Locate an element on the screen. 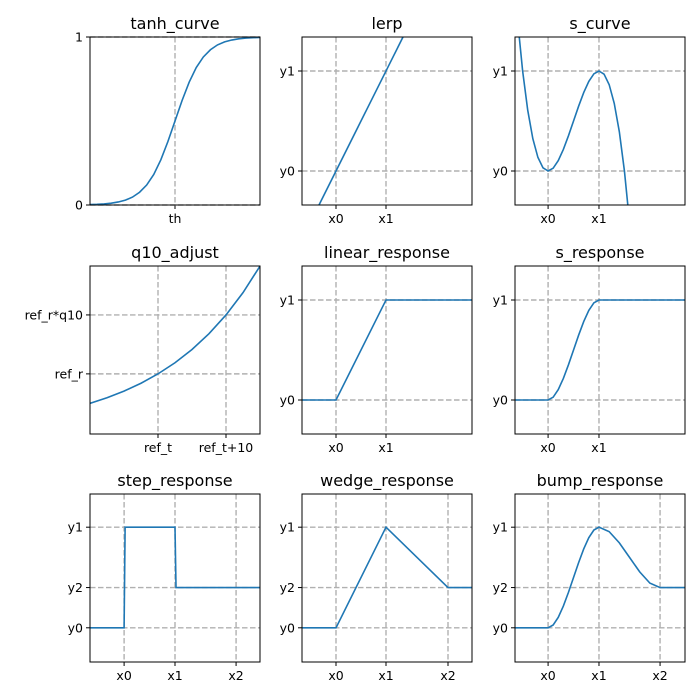  subplot-title: linear_response is located at coordinates (387, 253).